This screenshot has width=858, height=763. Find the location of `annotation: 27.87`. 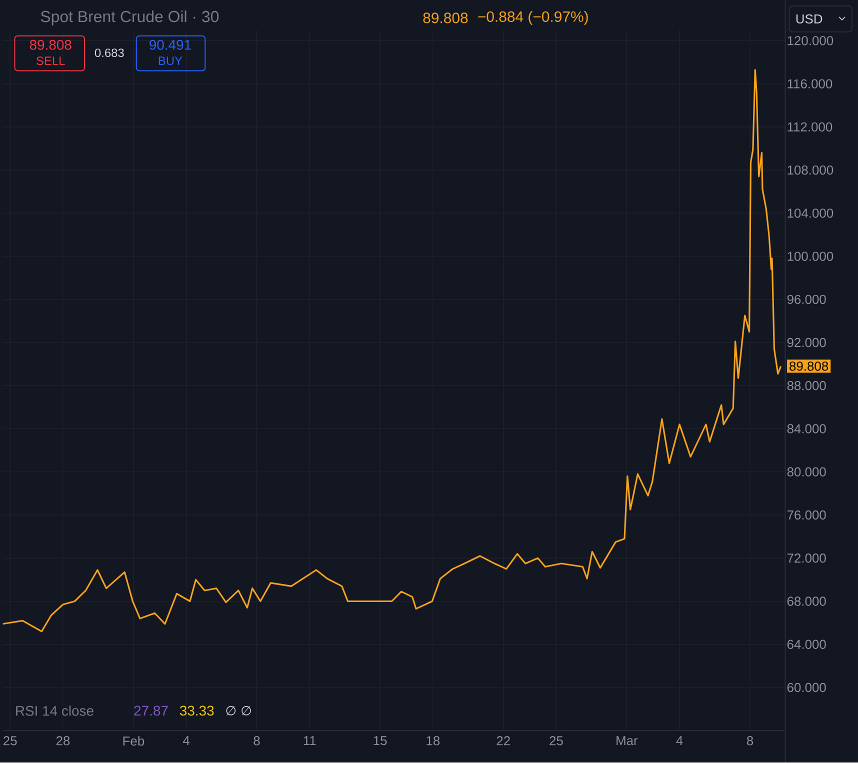

annotation: 27.87 is located at coordinates (151, 711).